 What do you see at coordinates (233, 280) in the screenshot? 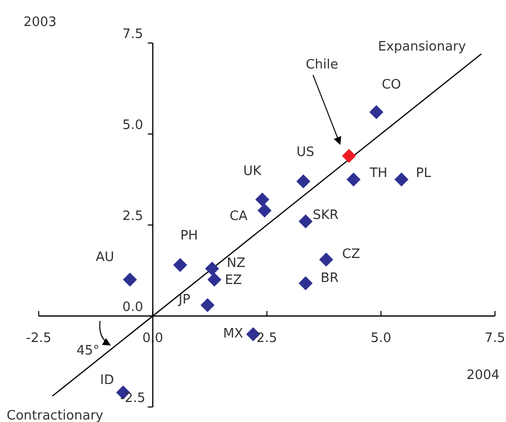
I see `annotation: EZ` at bounding box center [233, 280].